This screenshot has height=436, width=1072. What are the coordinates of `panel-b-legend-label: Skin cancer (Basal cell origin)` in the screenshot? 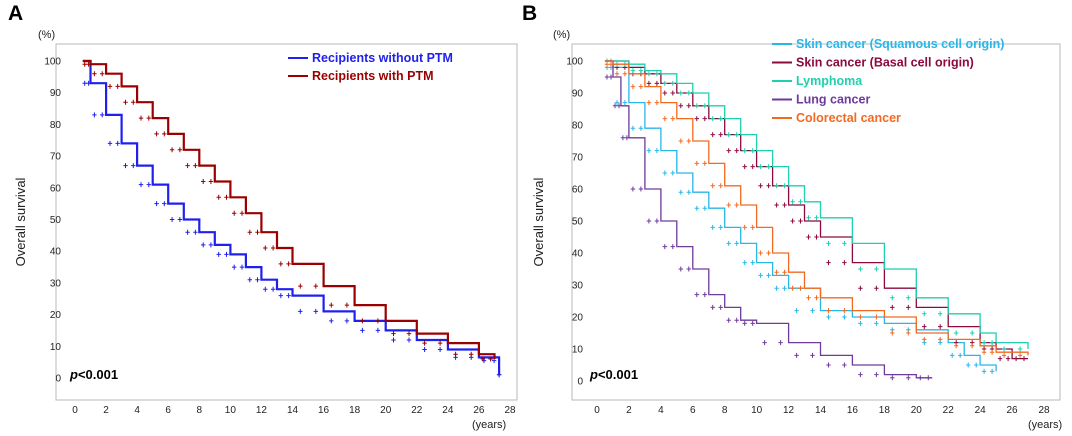 It's located at (885, 63).